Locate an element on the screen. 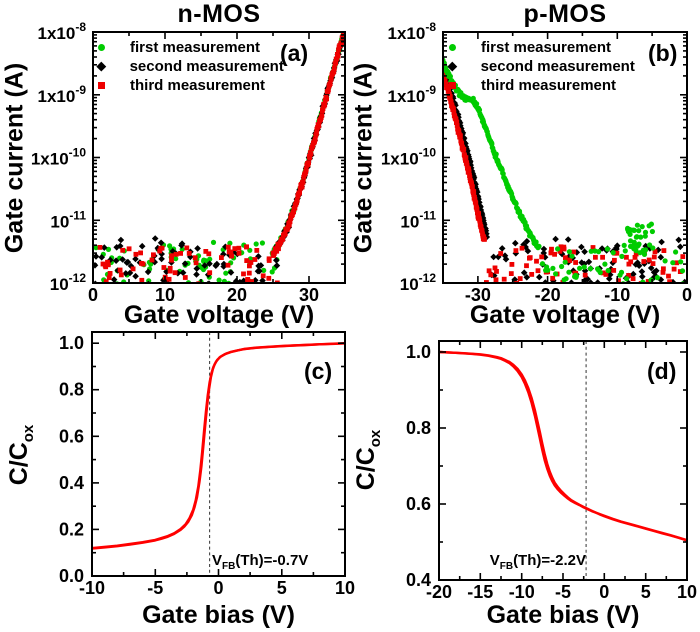 Image resolution: width=700 pixels, height=632 pixels. panel-d-data is located at coordinates (563, 460).